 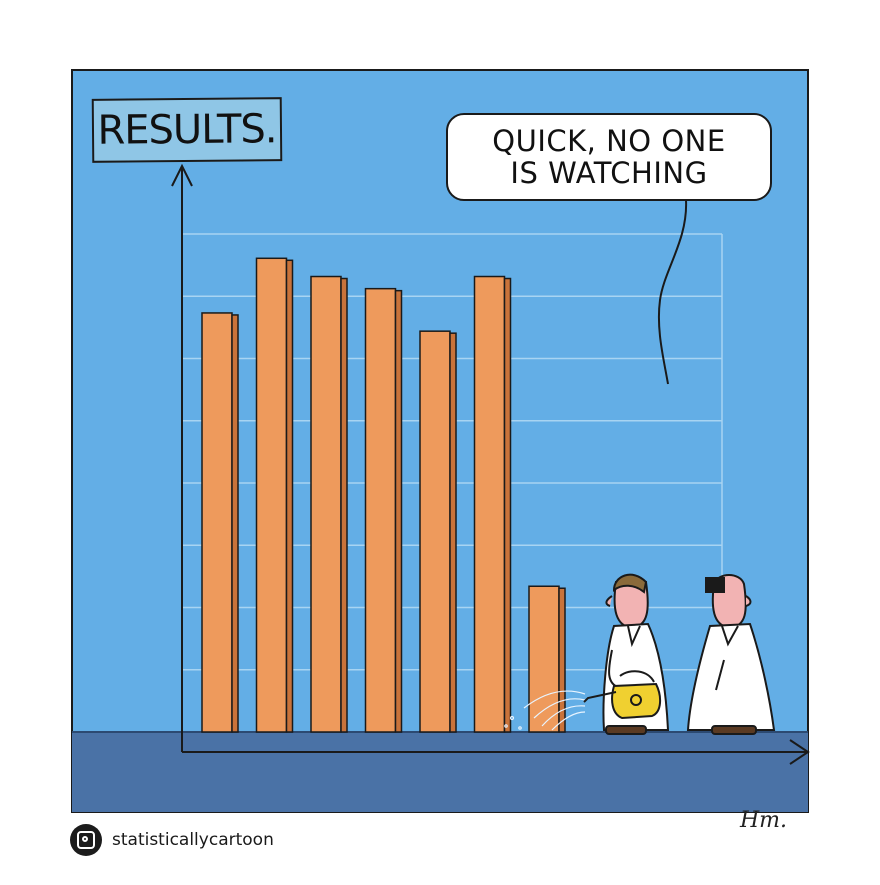 What do you see at coordinates (731, 654) in the screenshot?
I see `scientist-watching` at bounding box center [731, 654].